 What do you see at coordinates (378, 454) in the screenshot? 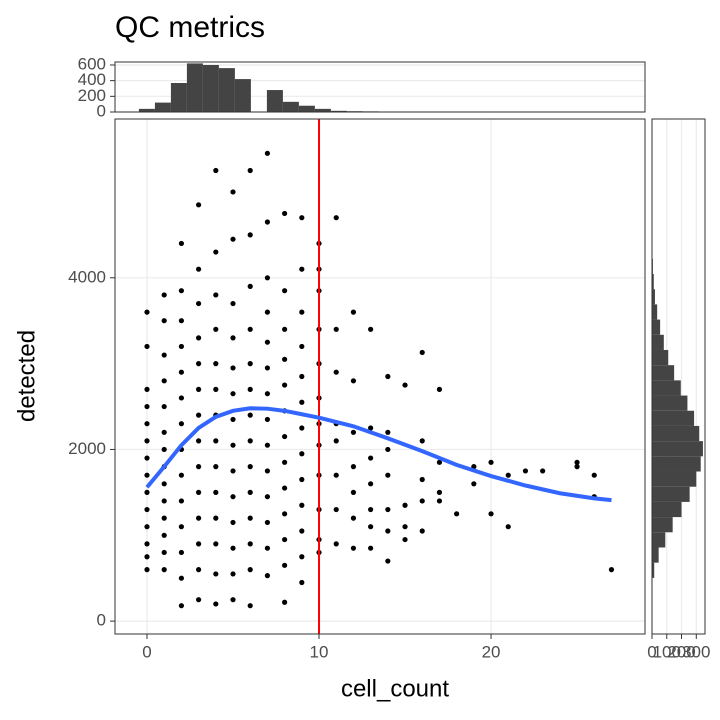
I see `trend-line` at bounding box center [378, 454].